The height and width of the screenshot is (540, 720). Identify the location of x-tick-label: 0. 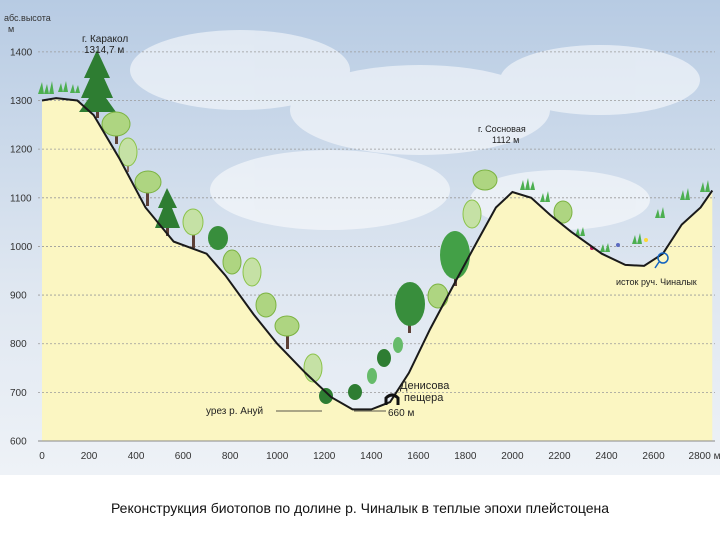
(42, 456).